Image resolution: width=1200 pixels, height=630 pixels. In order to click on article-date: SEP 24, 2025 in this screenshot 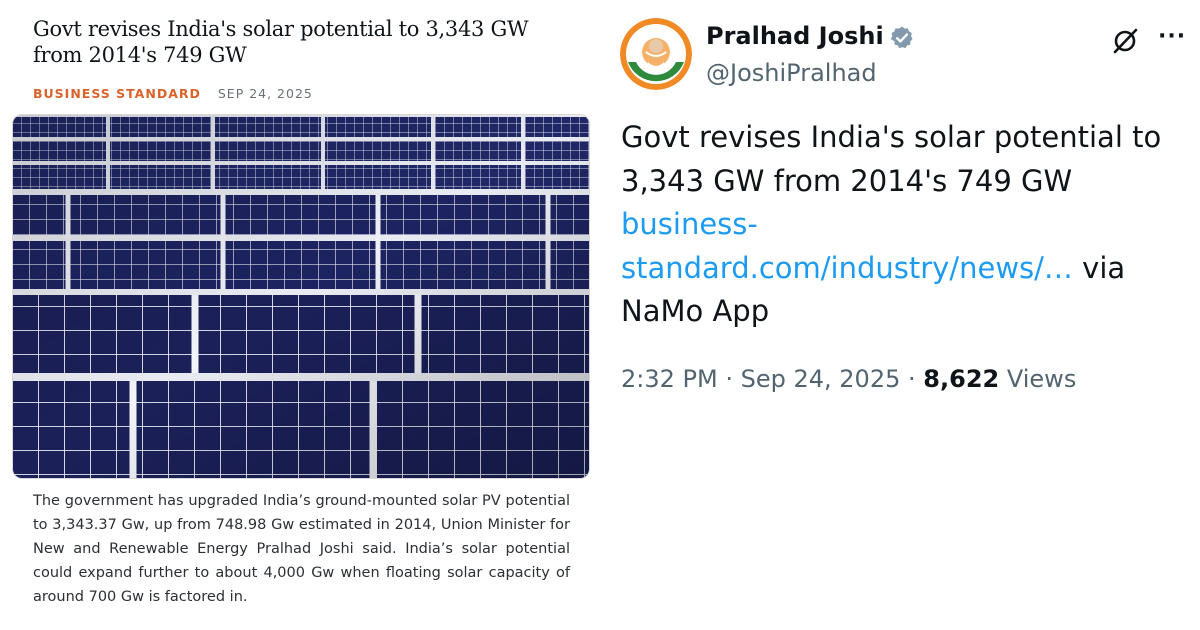, I will do `click(265, 93)`.